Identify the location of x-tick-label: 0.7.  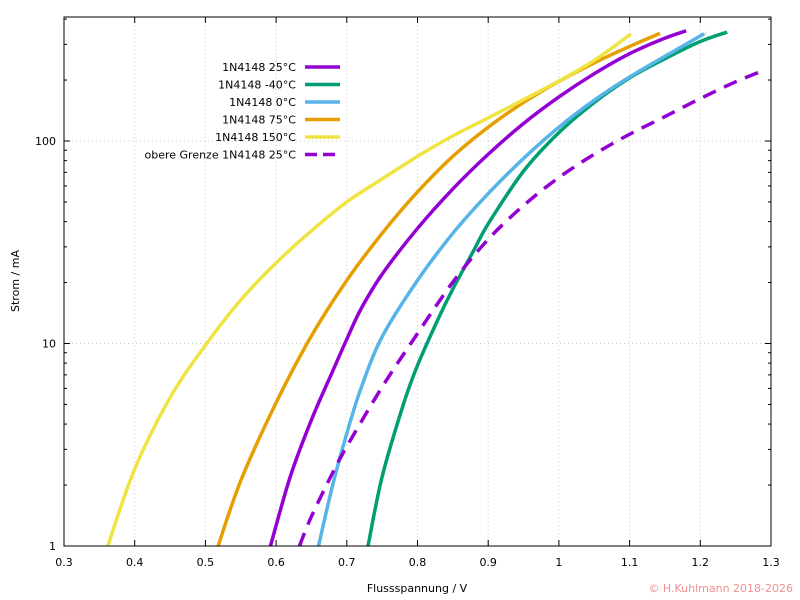
(347, 562).